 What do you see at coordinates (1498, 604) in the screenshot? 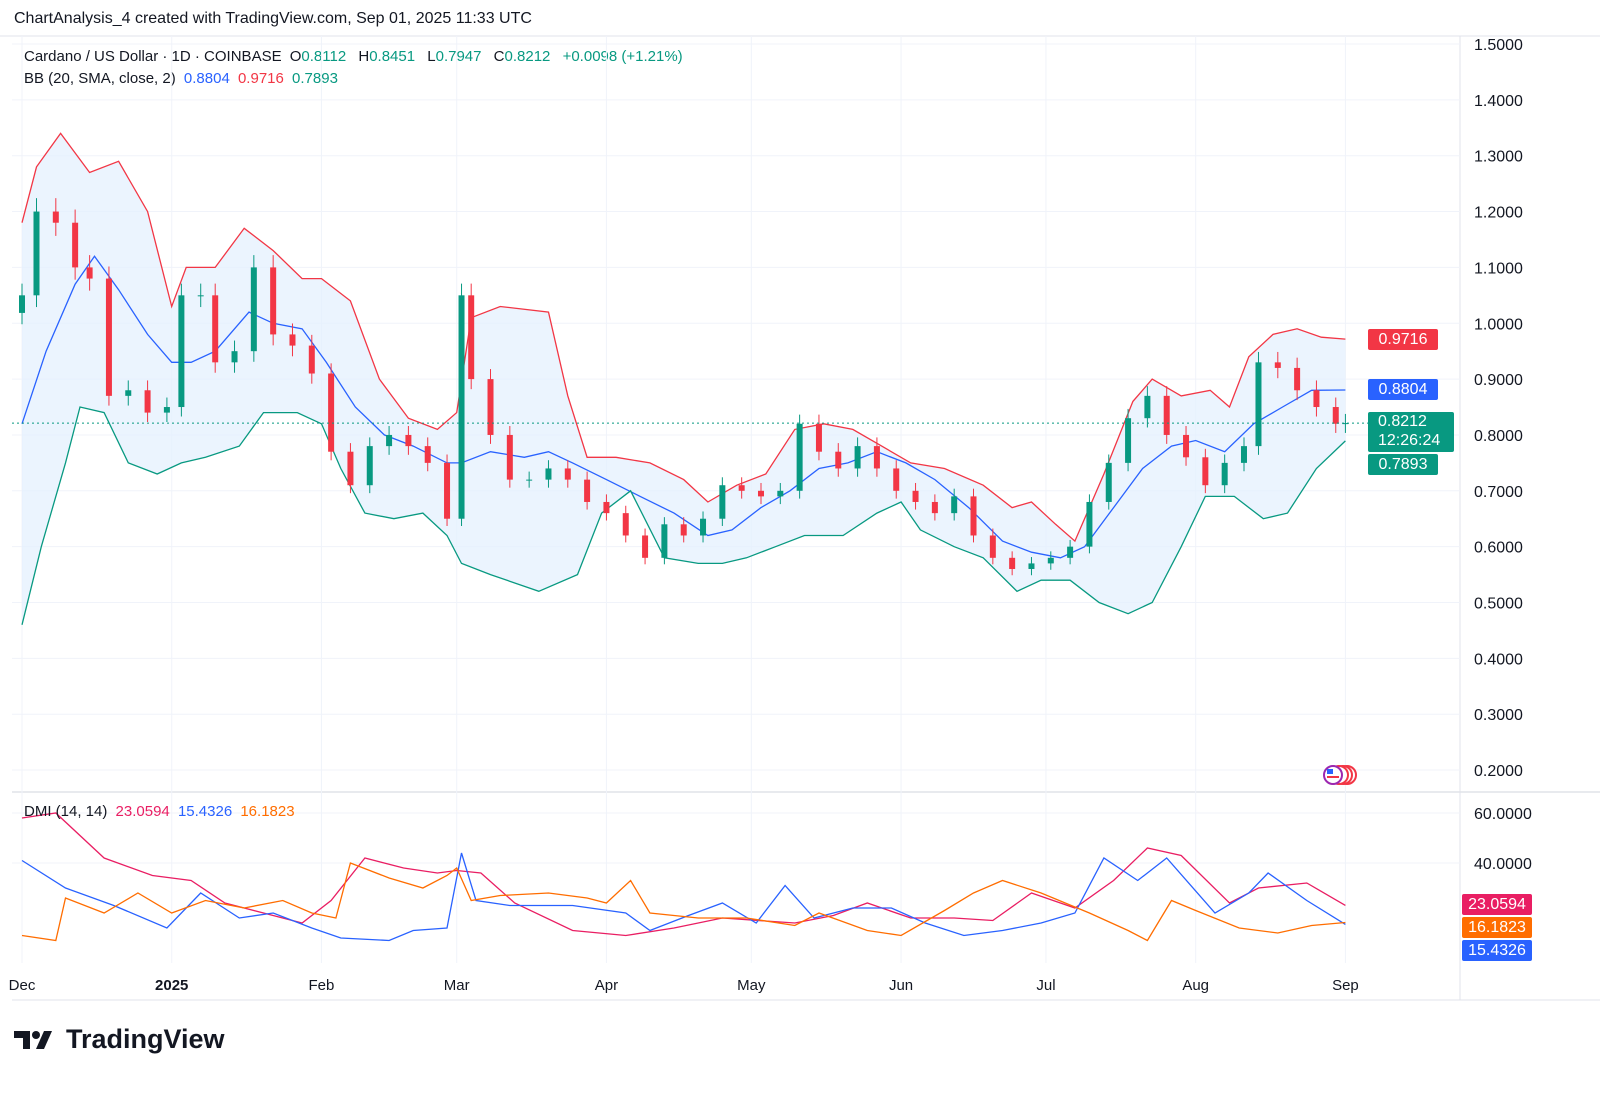
I see `price-tick-label: 0.5000` at bounding box center [1498, 604].